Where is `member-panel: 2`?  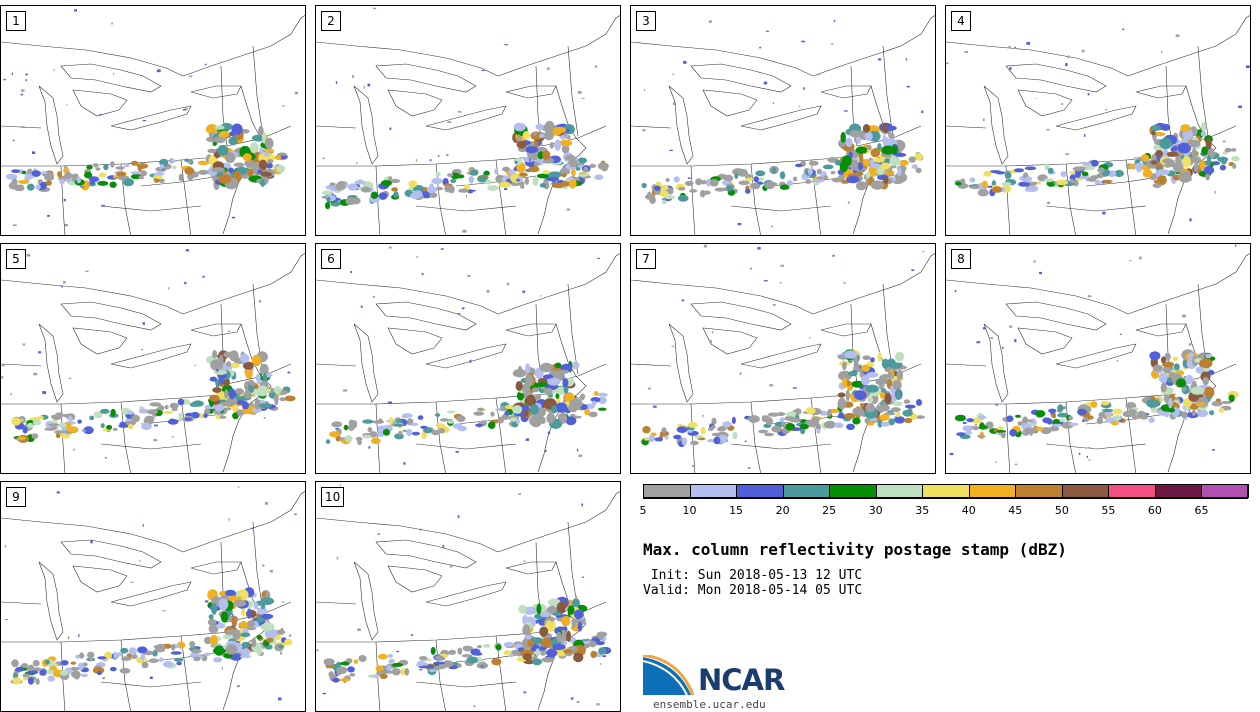 member-panel: 2 is located at coordinates (468, 120).